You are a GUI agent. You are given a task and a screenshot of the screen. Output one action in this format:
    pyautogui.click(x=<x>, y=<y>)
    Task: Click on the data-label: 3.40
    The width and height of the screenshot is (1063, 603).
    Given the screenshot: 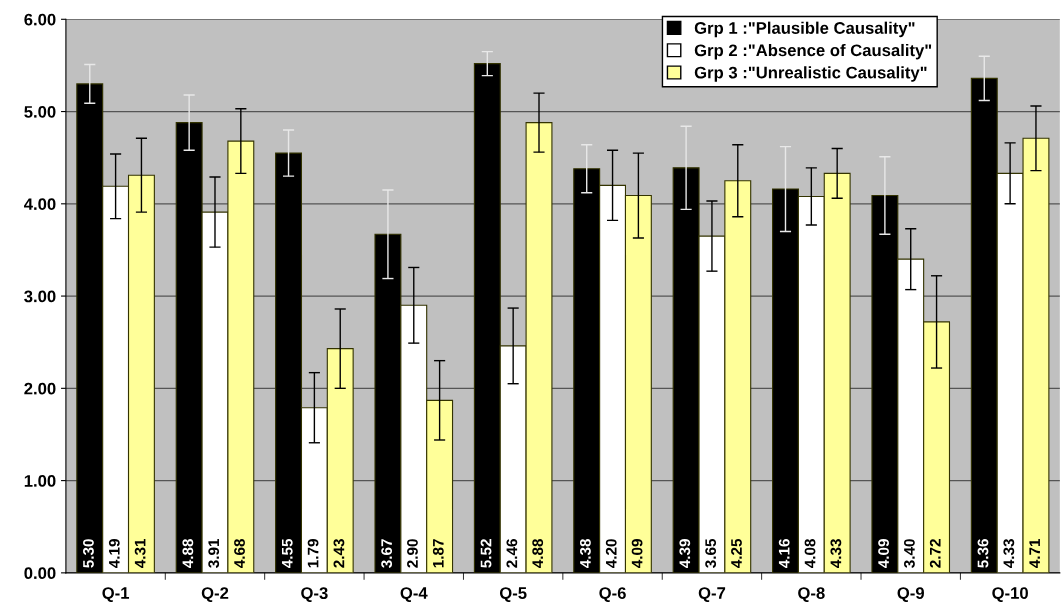 What is the action you would take?
    pyautogui.click(x=909, y=553)
    